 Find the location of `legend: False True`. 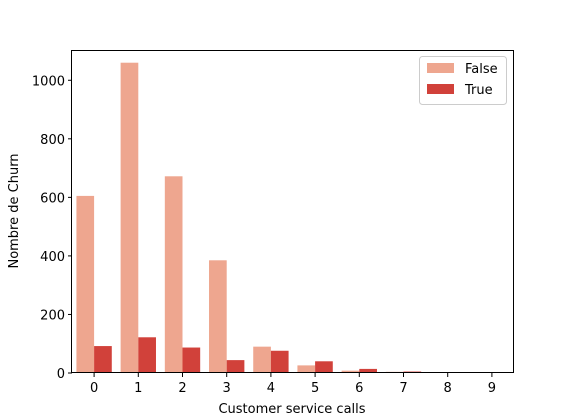

legend: False True is located at coordinates (463, 81).